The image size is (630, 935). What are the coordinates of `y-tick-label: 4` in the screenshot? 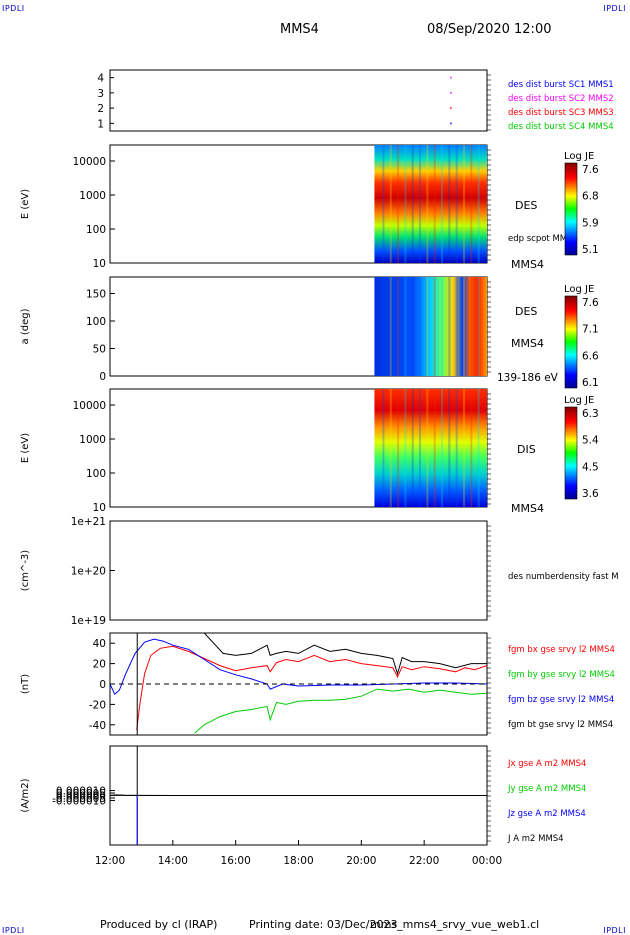 It's located at (100, 79).